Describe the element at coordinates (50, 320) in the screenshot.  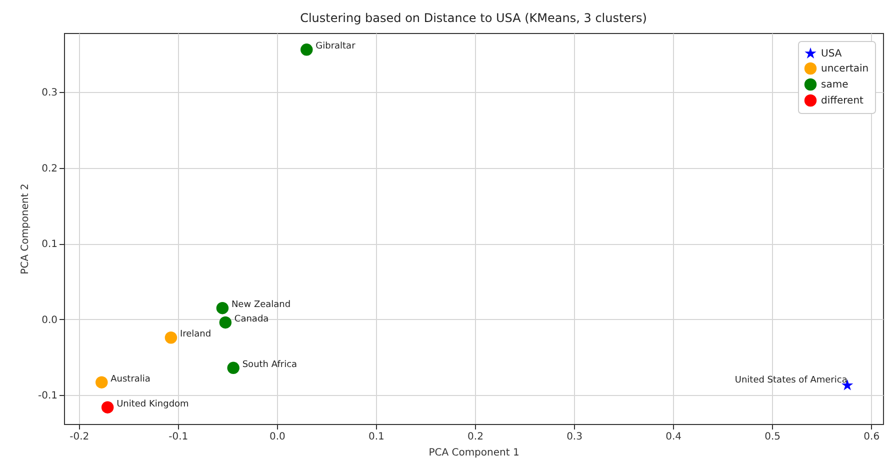
I see `y-tick-label: 0.0` at that location.